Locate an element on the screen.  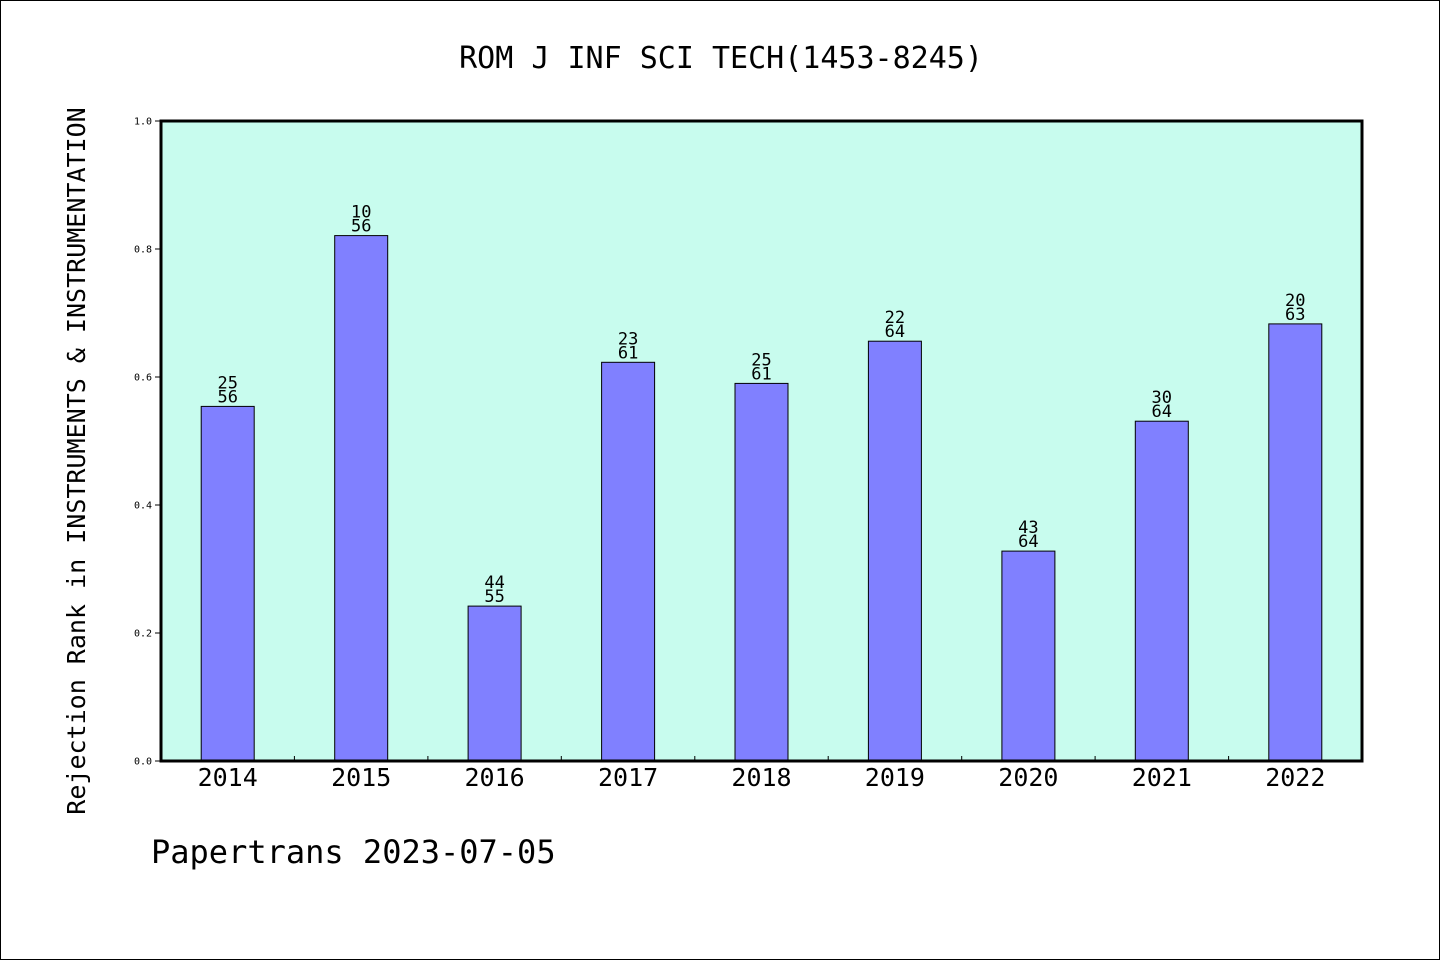
bar-label-bottom-2014: 56 is located at coordinates (227, 397).